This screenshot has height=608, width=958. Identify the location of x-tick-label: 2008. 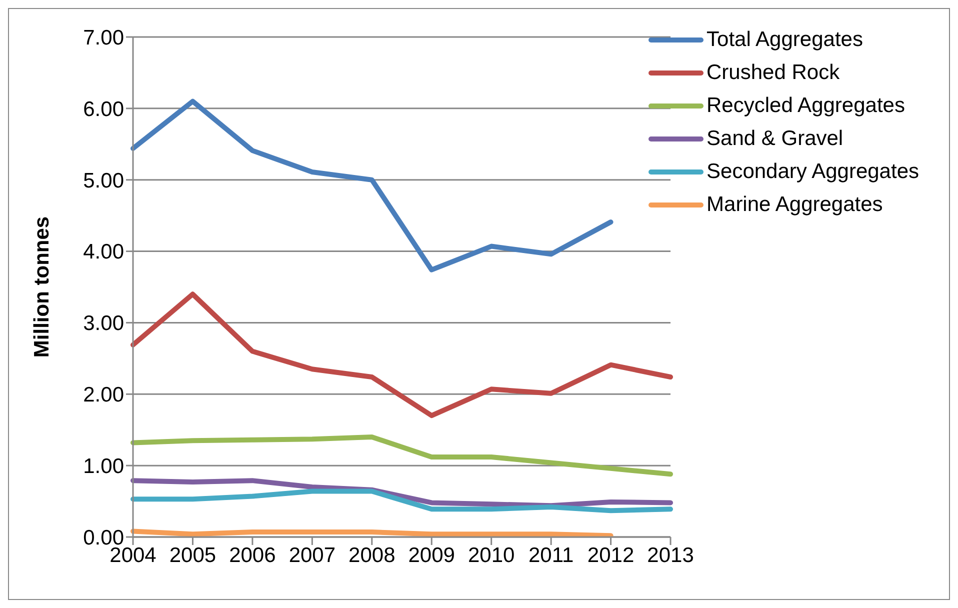
(372, 555).